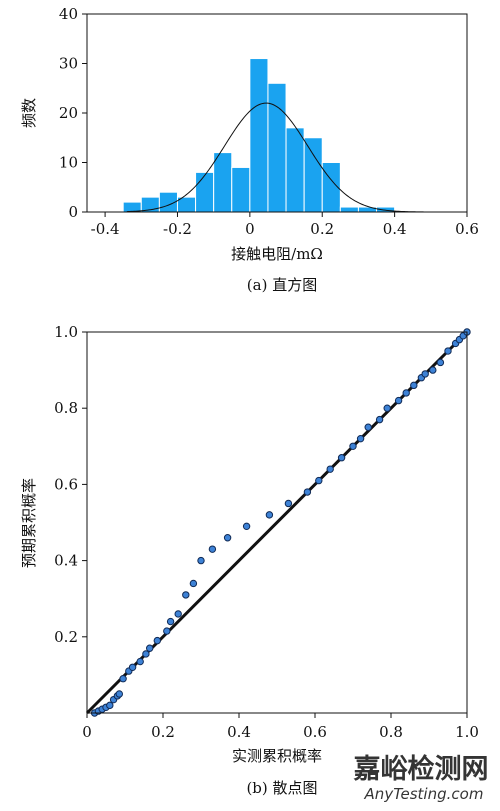 Image resolution: width=500 pixels, height=811 pixels. What do you see at coordinates (66, 332) in the screenshot?
I see `scatter-y-tick-label: 1.0` at bounding box center [66, 332].